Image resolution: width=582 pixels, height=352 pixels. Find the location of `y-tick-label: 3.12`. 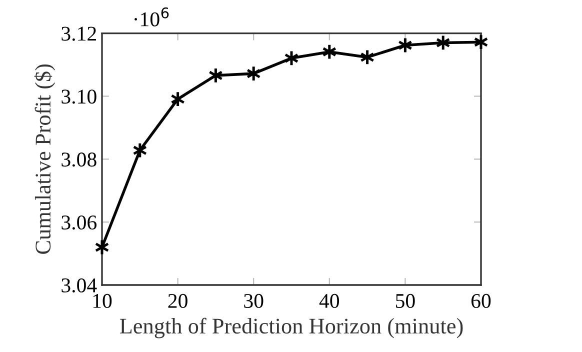

y-tick-label: 3.12 is located at coordinates (79, 33).